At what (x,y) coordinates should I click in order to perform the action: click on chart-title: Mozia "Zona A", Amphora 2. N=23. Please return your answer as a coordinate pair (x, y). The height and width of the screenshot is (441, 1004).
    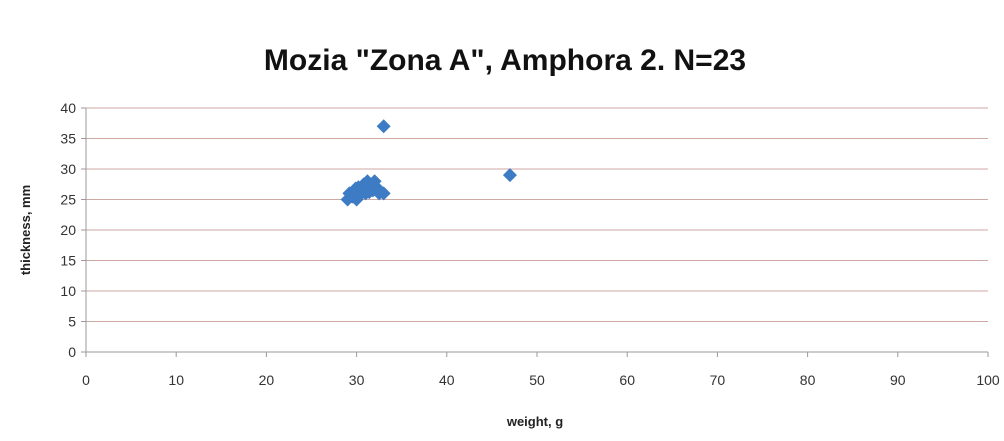
    Looking at the image, I should click on (505, 60).